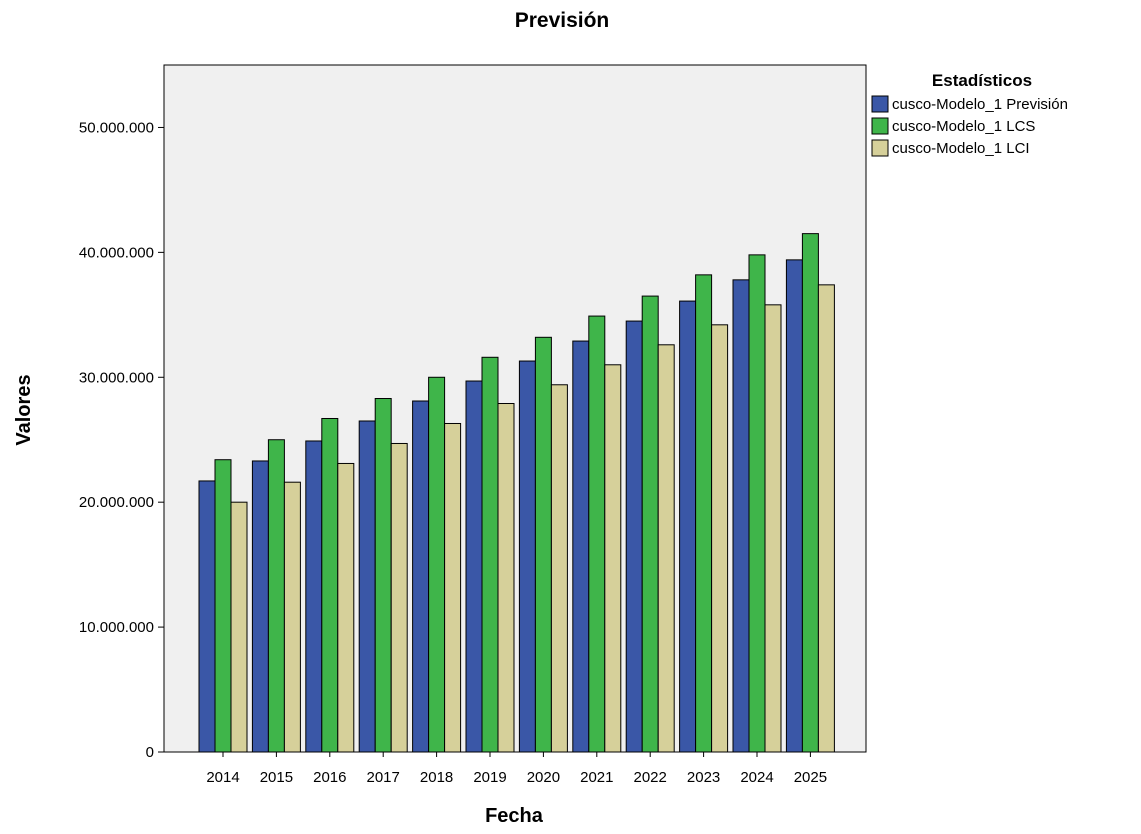 This screenshot has width=1141, height=834. What do you see at coordinates (383, 777) in the screenshot?
I see `x-tick-label: 2017` at bounding box center [383, 777].